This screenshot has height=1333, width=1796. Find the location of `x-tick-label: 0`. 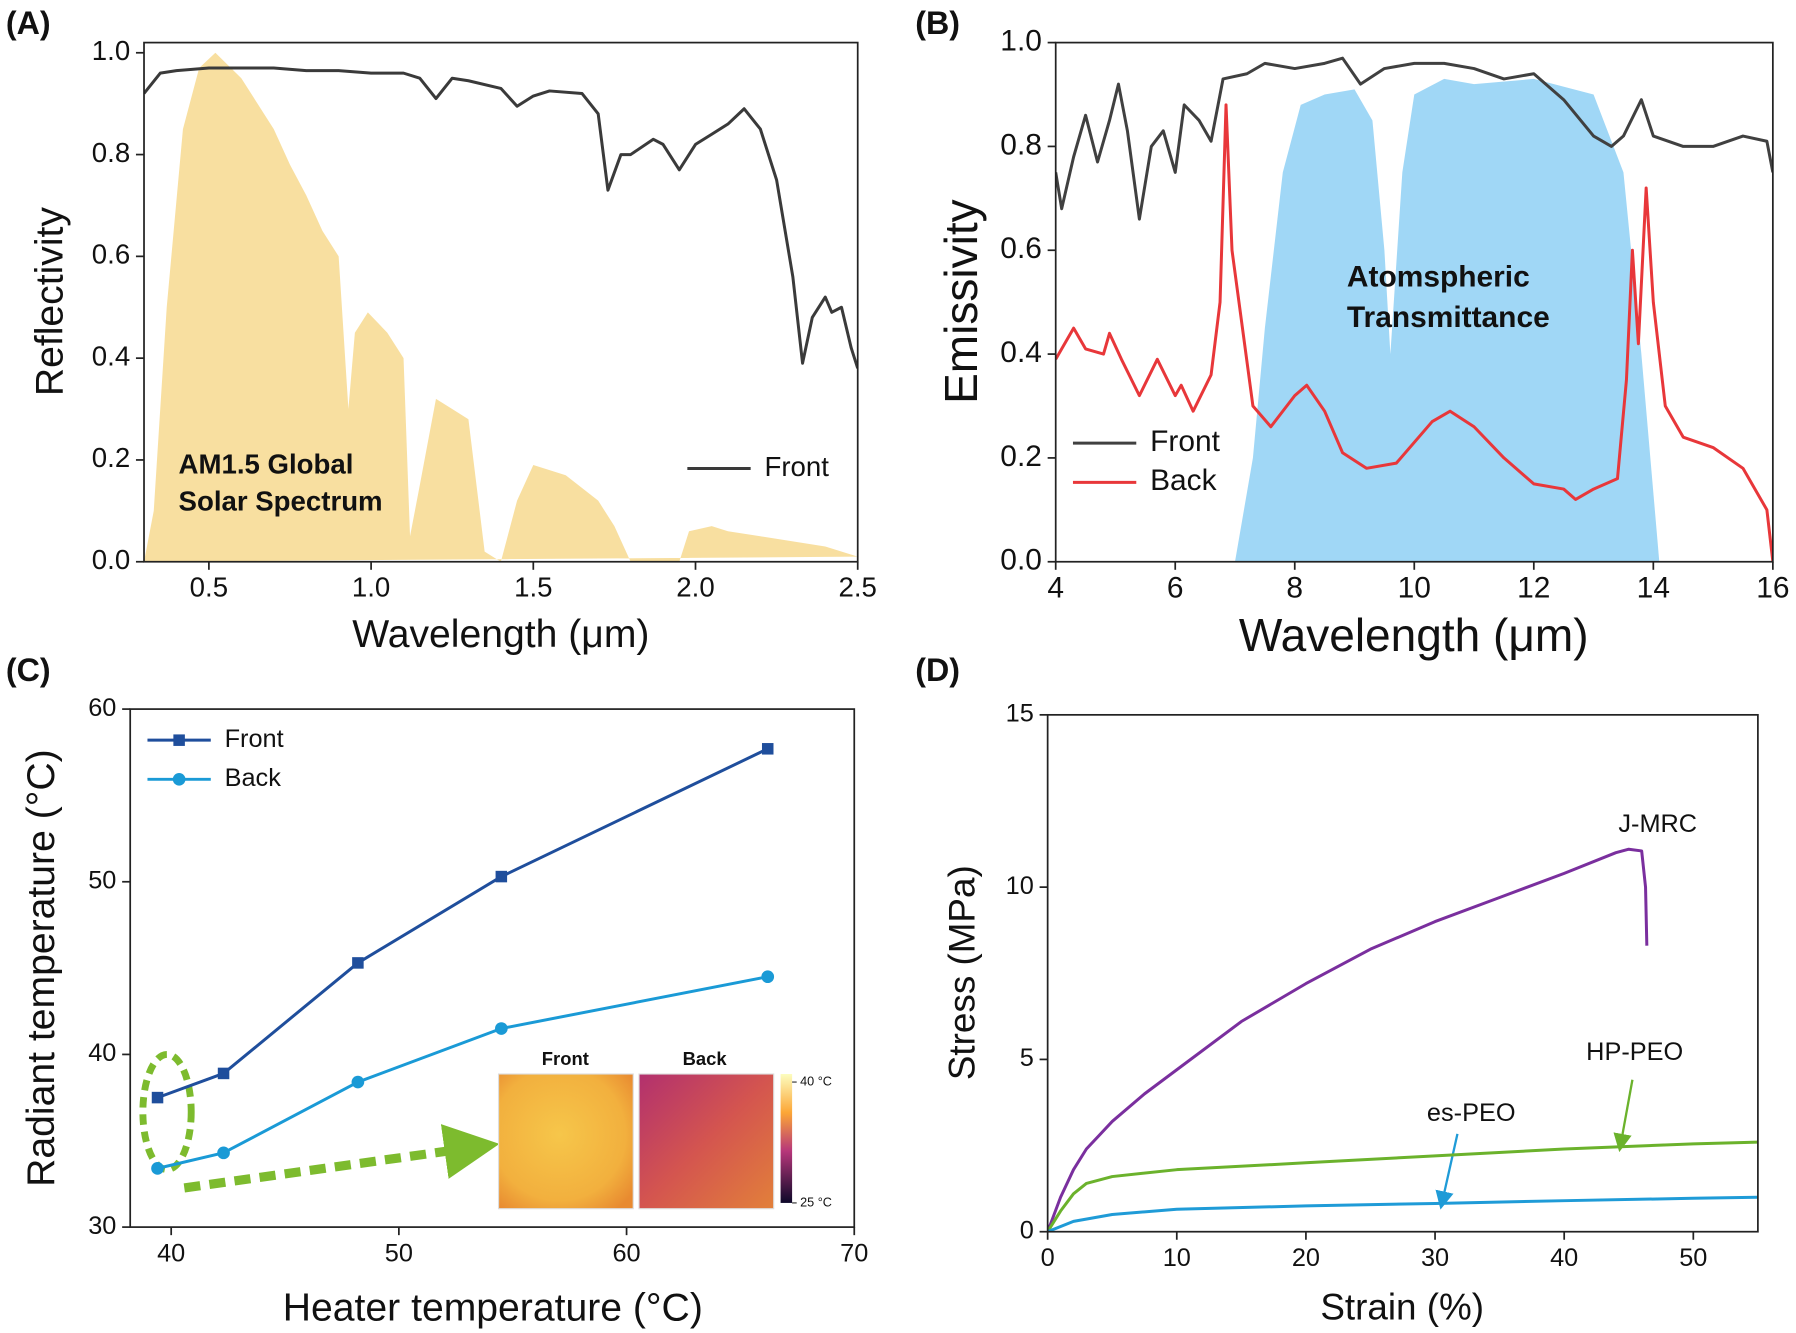

x-tick-label: 0 is located at coordinates (1048, 1258).